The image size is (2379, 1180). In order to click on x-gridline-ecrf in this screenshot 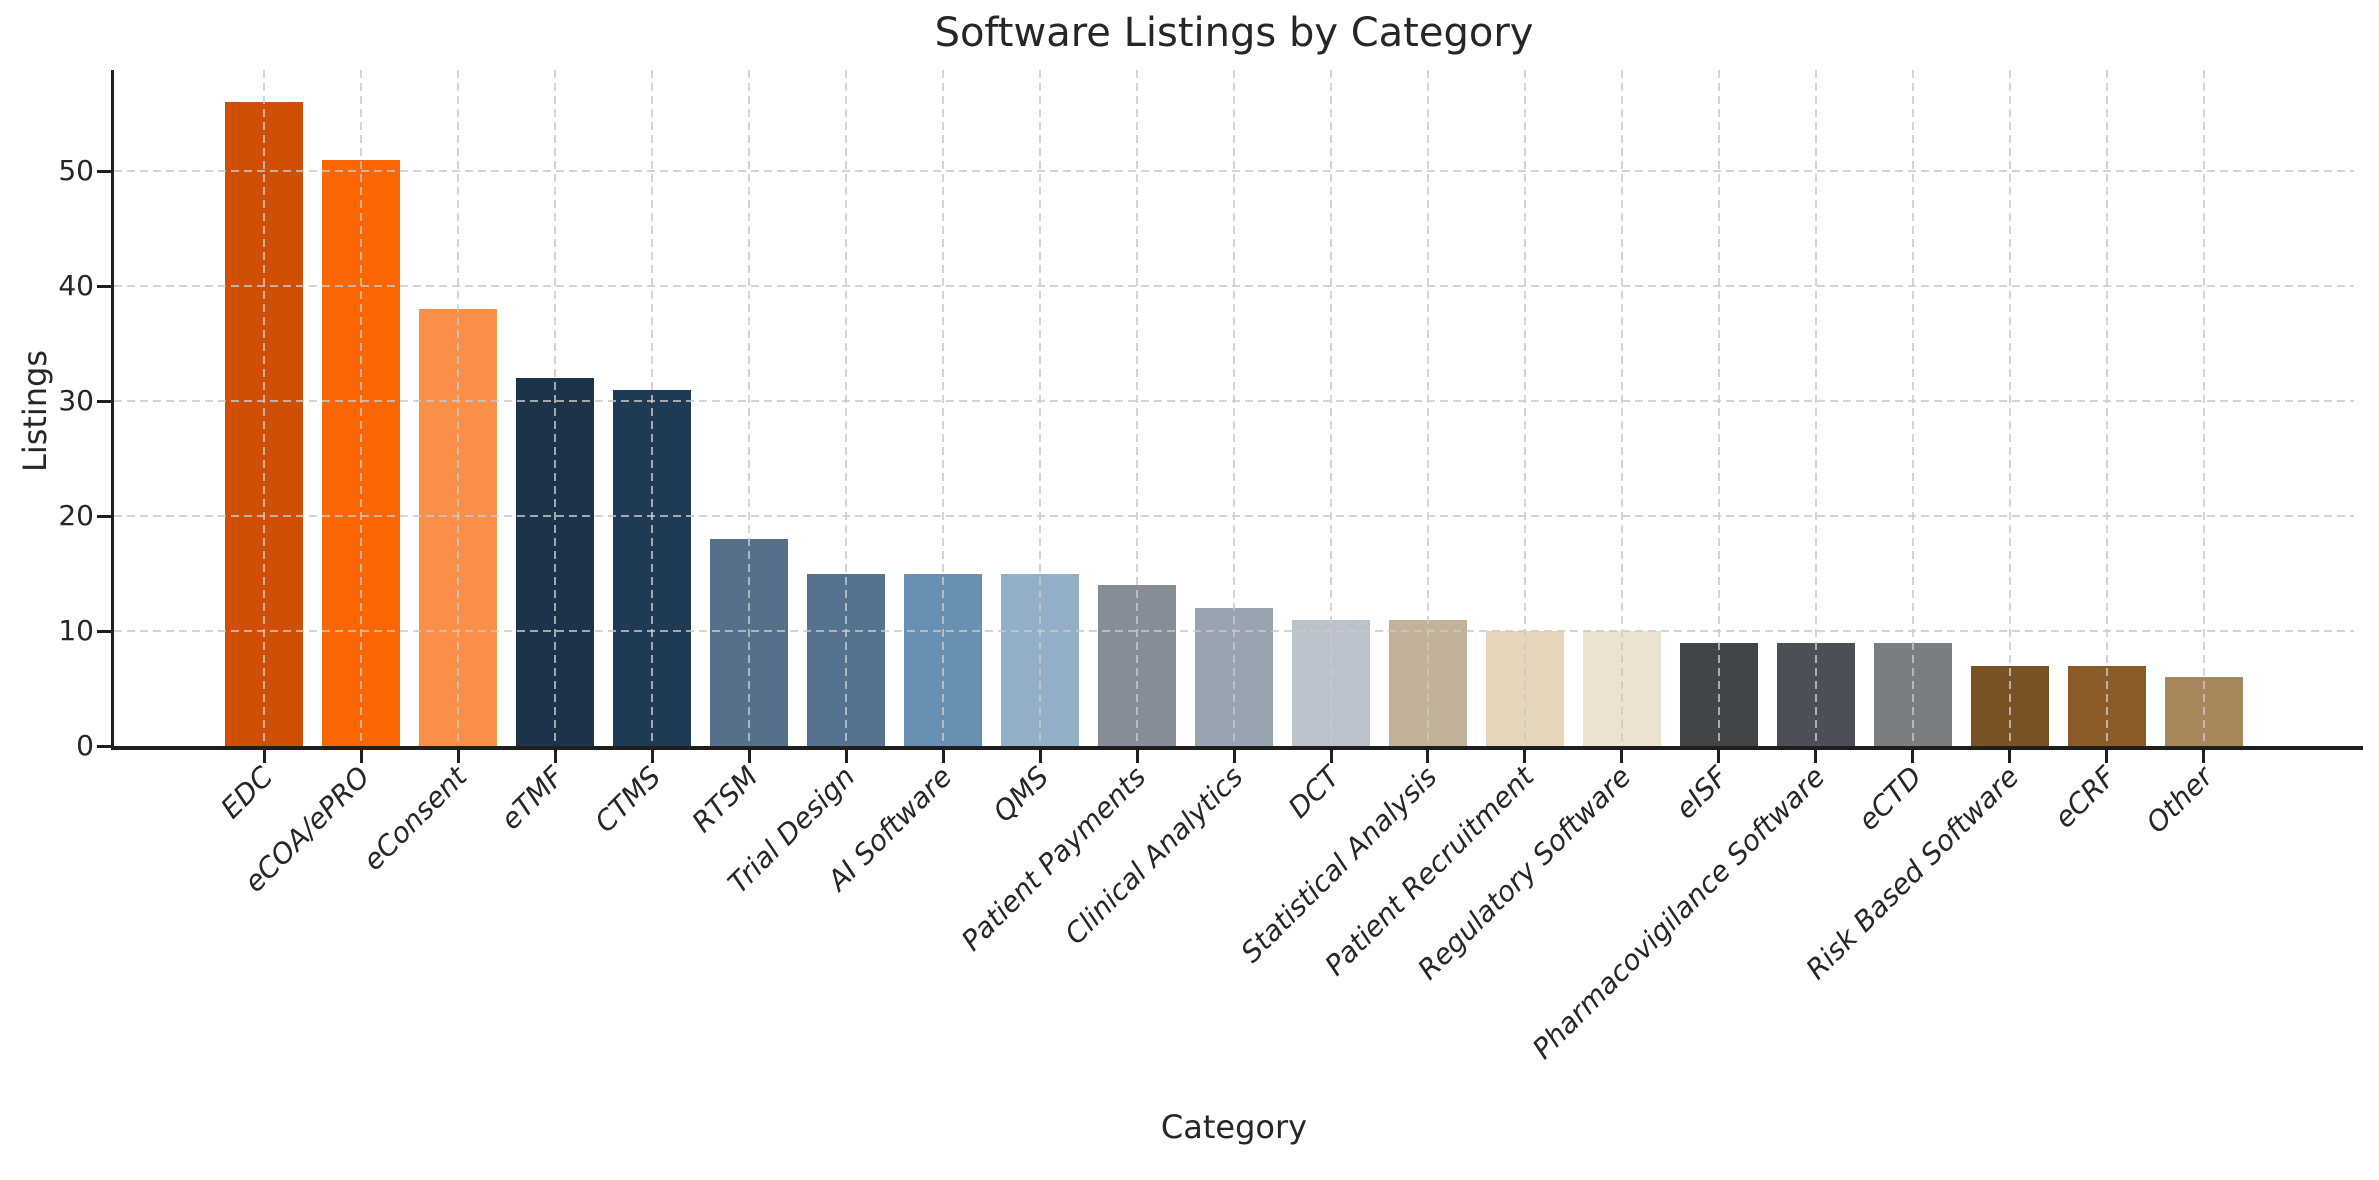, I will do `click(2106, 408)`.